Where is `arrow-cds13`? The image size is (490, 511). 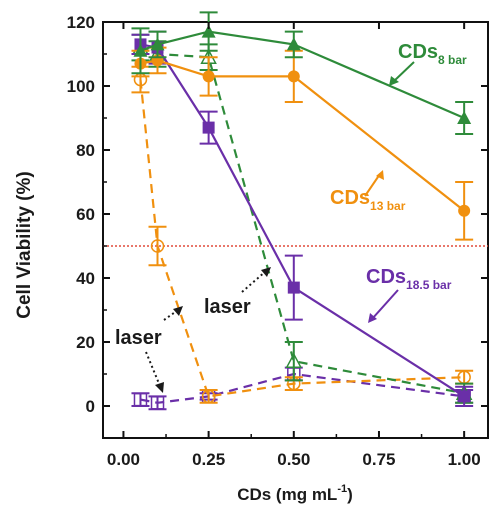 arrow-cds13 is located at coordinates (374, 183).